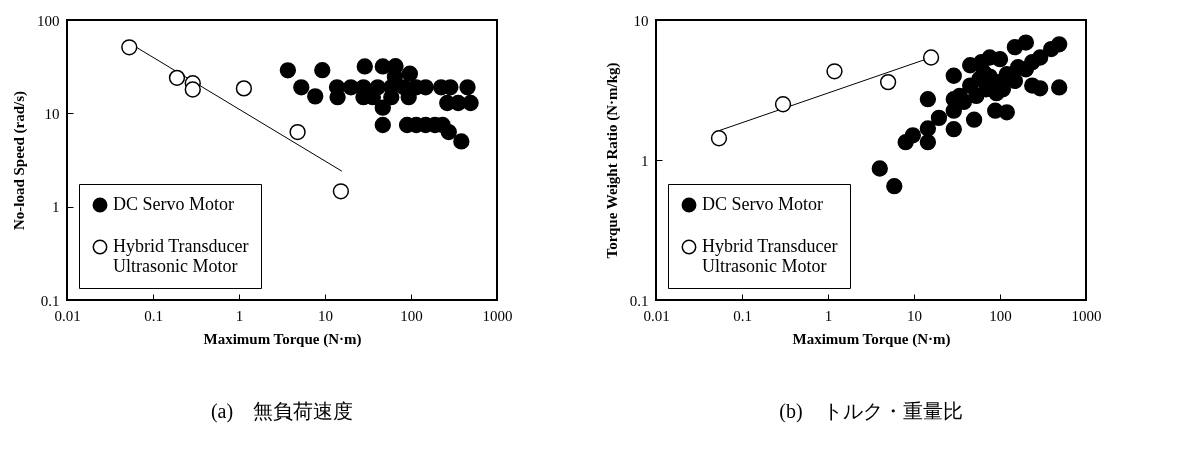 Image resolution: width=1193 pixels, height=456 pixels. I want to click on text: (a) 無負荷速度, so click(282, 411).